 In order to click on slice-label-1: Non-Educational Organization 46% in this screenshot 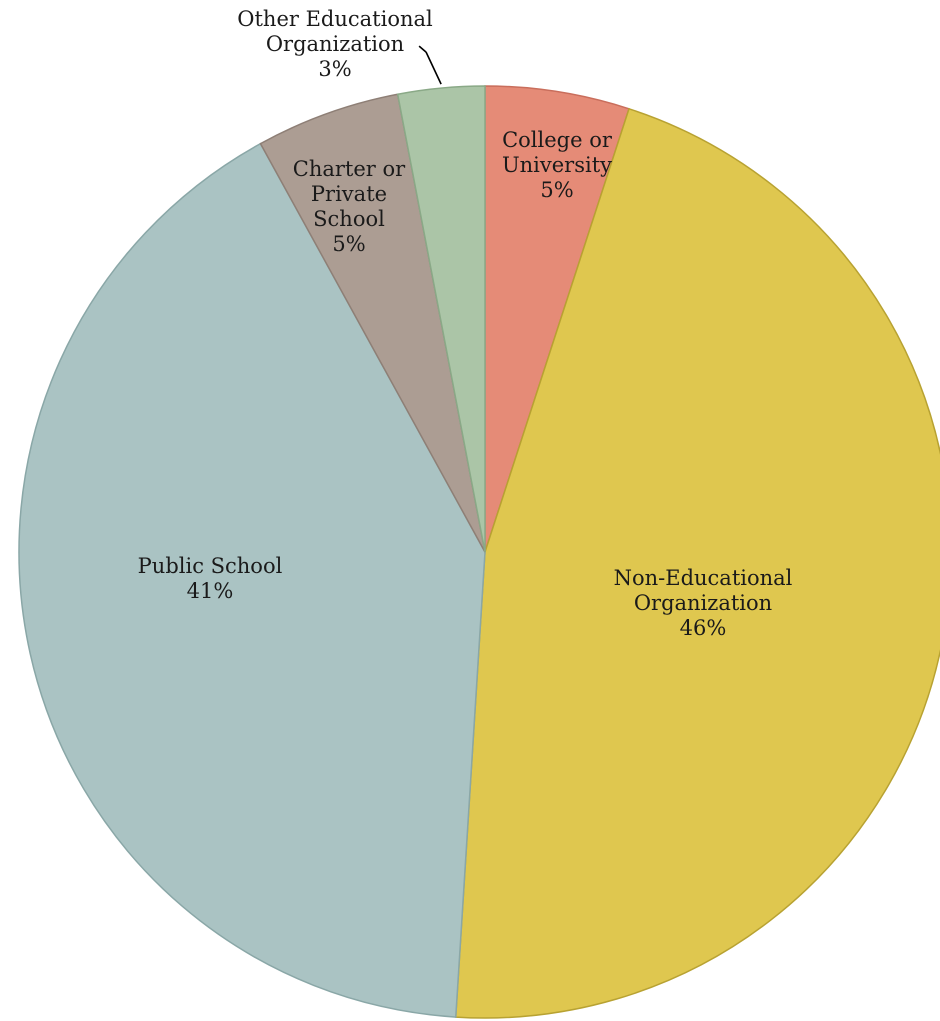, I will do `click(703, 603)`.